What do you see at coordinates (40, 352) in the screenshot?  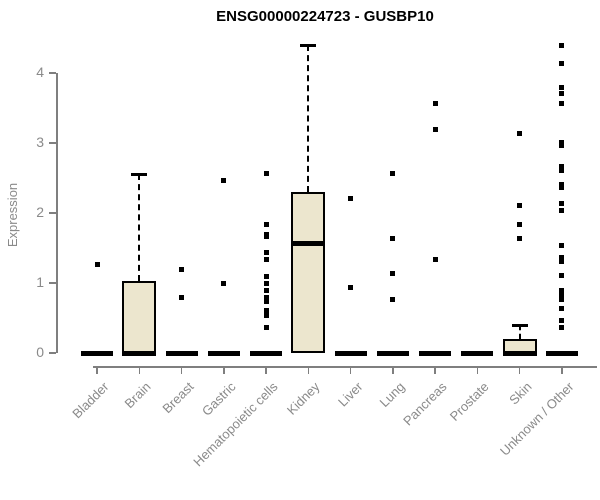 I see `y-tick-label: 0` at bounding box center [40, 352].